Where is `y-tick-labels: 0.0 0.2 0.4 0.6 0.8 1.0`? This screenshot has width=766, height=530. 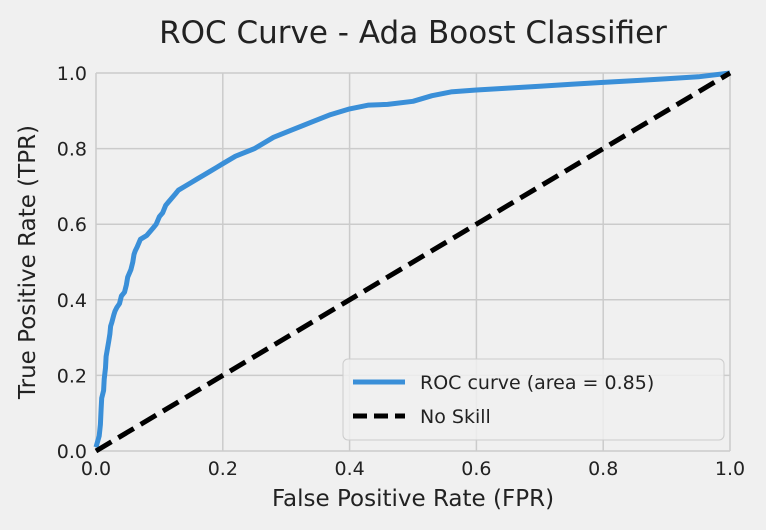
y-tick-labels: 0.0 0.2 0.4 0.6 0.8 1.0 is located at coordinates (72, 263).